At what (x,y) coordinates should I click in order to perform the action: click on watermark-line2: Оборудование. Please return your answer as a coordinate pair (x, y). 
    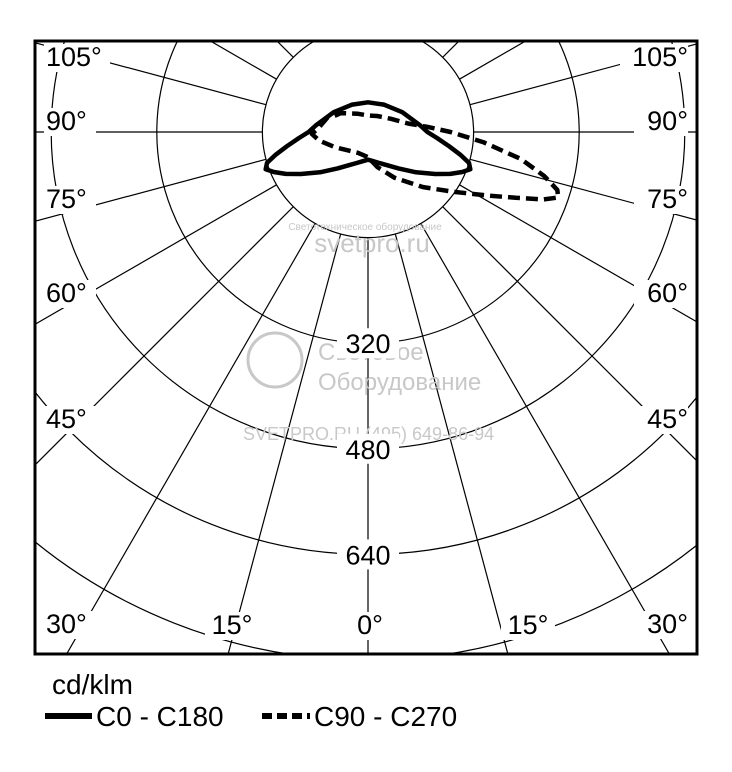
    Looking at the image, I should click on (399, 382).